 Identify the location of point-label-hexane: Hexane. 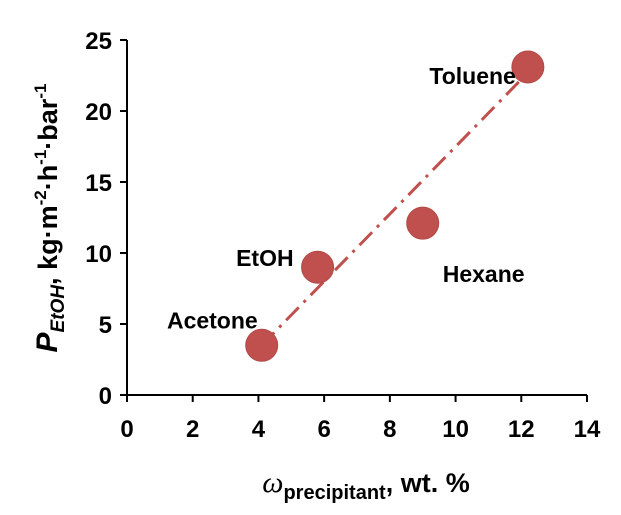
(484, 274).